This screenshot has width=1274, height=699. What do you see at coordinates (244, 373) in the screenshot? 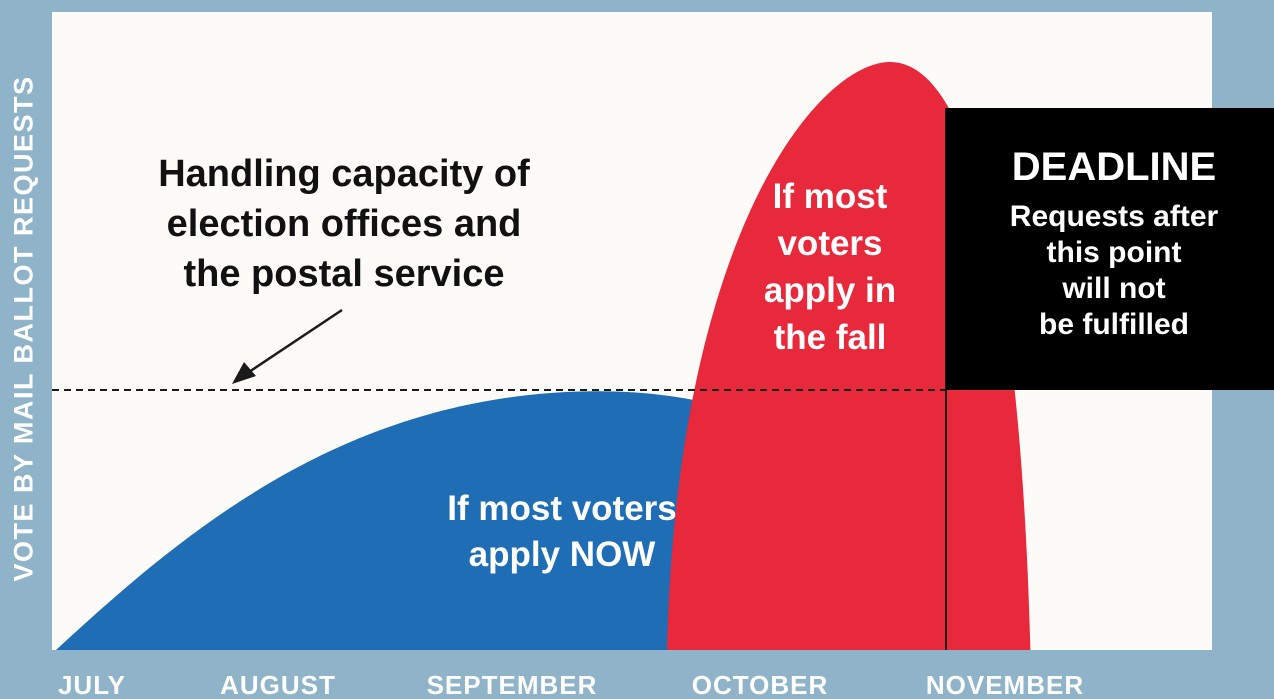
I see `capacity-arrow-head` at bounding box center [244, 373].